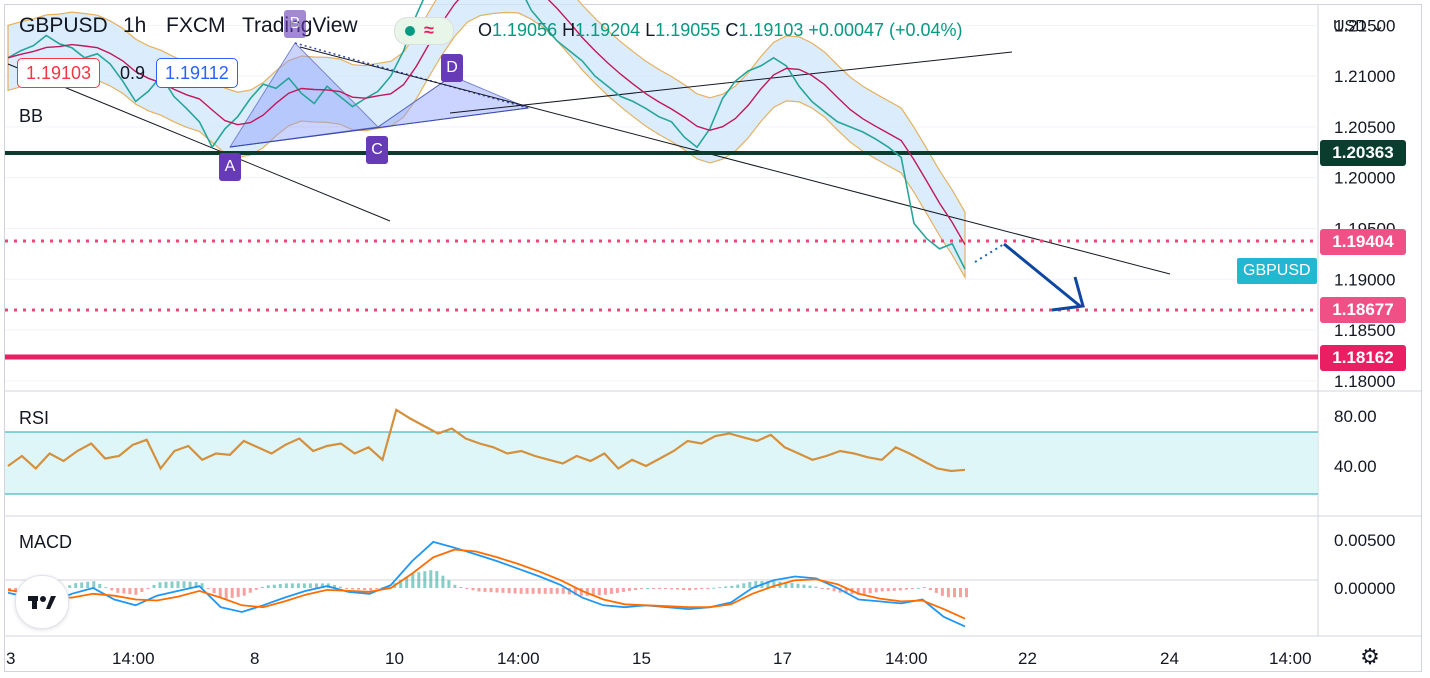  I want to click on pattern-point-a: A, so click(230, 167).